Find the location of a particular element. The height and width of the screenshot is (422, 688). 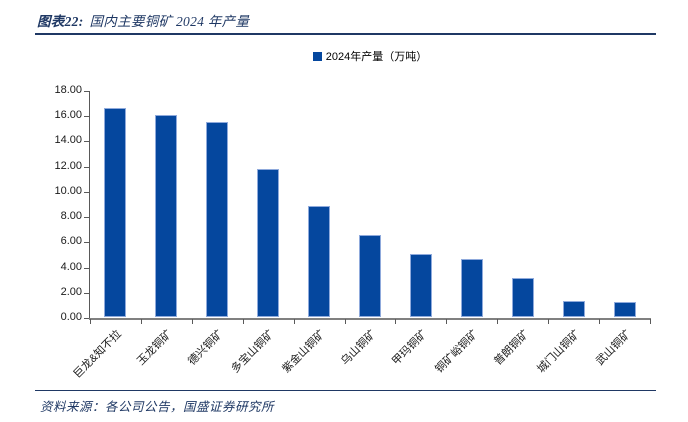

y-axis-tick-label: 6.00 is located at coordinates (71, 241).